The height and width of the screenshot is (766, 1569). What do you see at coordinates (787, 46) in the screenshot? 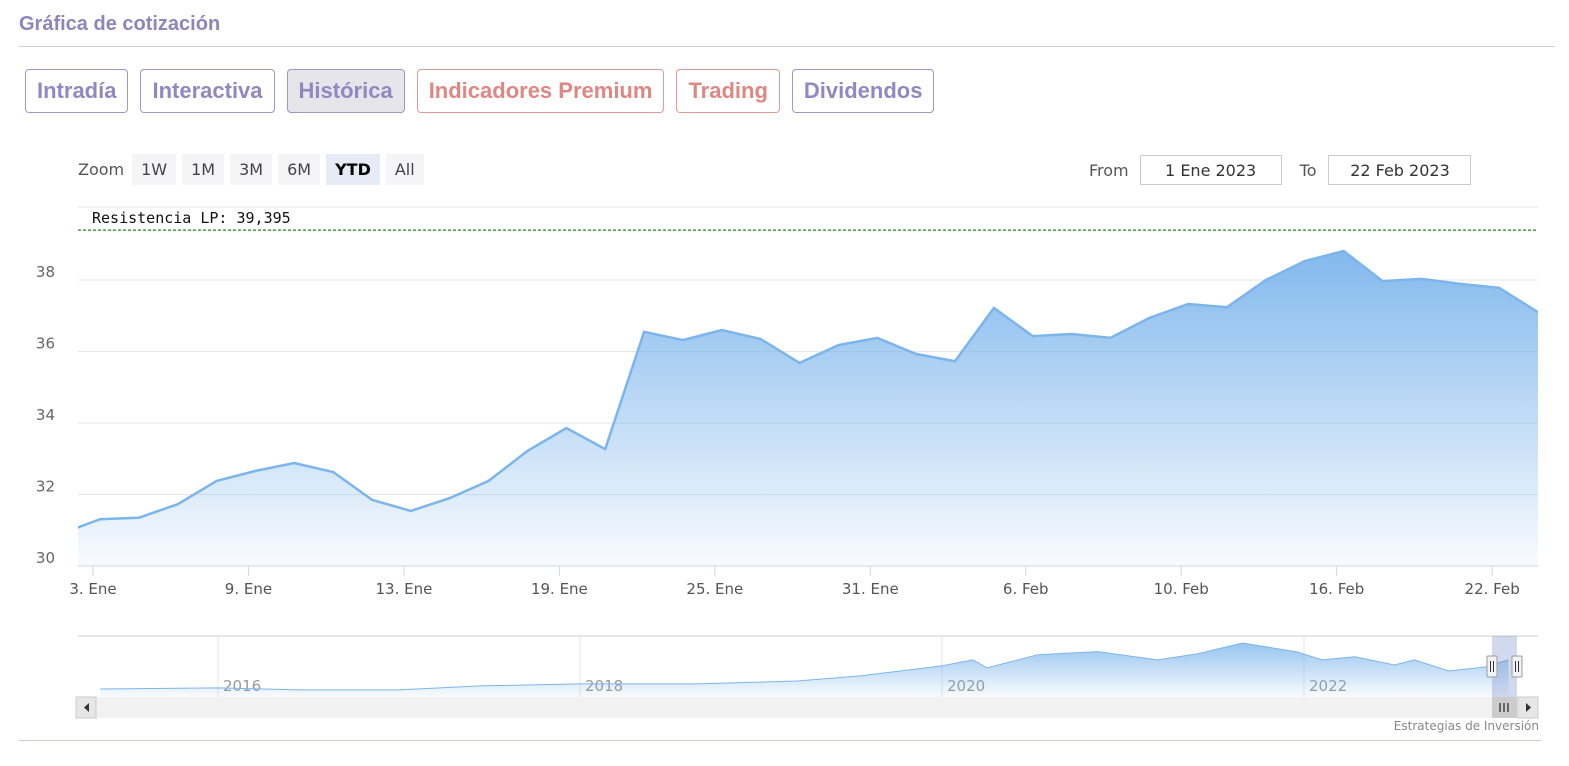
I see `divider` at bounding box center [787, 46].